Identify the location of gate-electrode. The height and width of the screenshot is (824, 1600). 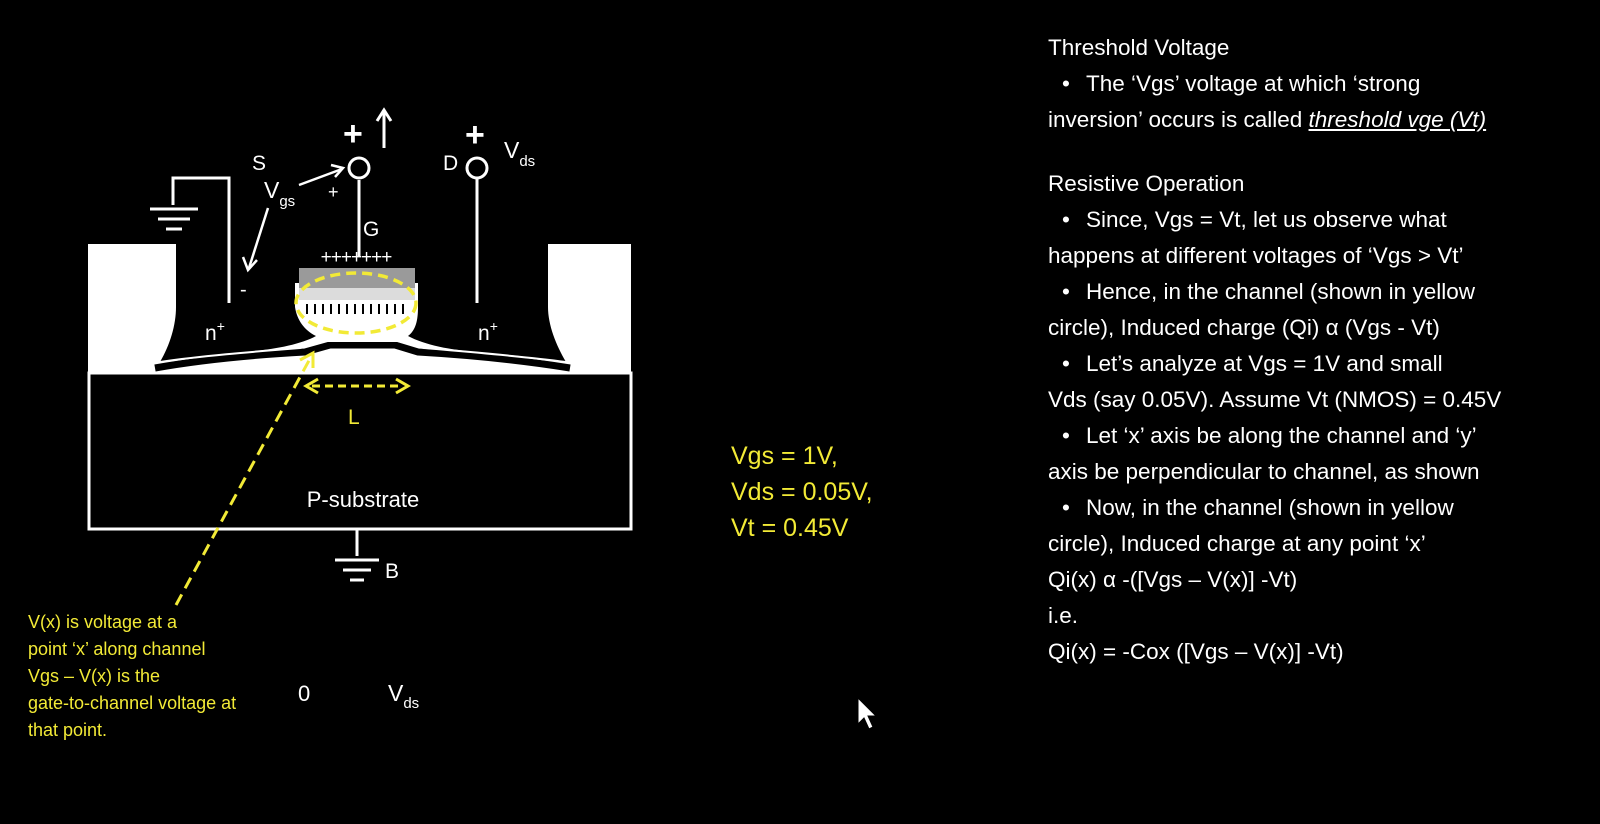
(357, 278).